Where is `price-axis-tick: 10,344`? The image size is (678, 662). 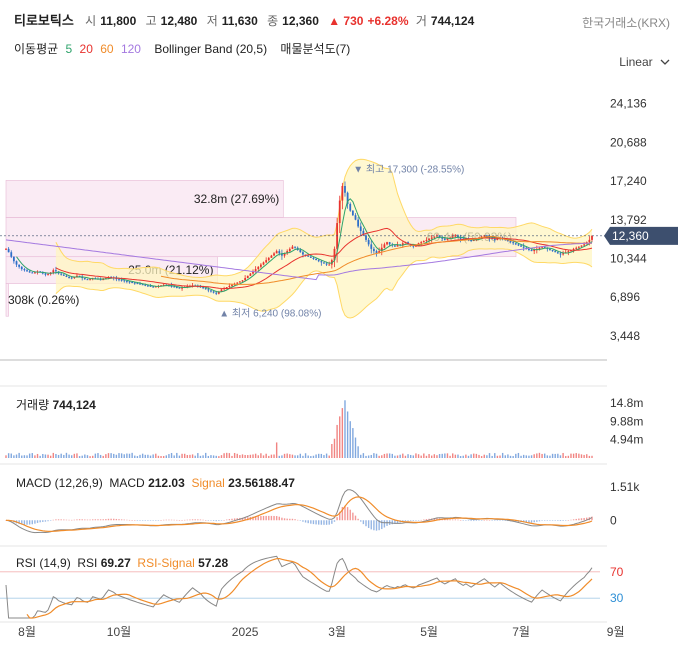 price-axis-tick: 10,344 is located at coordinates (628, 258).